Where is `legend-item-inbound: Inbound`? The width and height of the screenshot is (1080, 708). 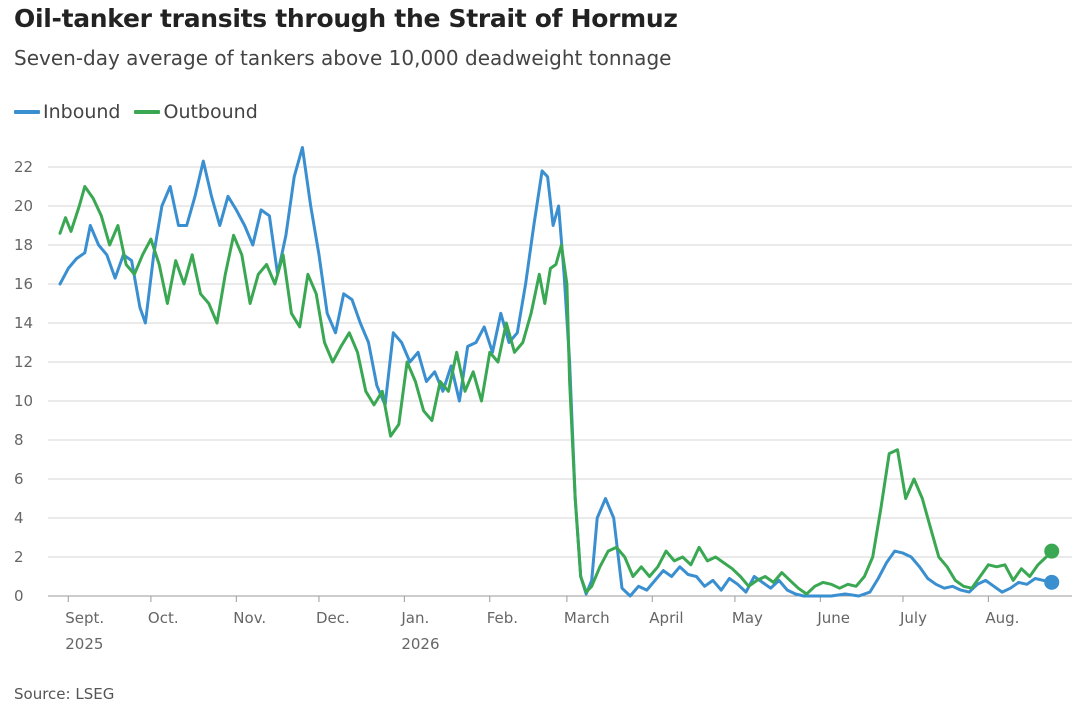 legend-item-inbound: Inbound is located at coordinates (67, 112).